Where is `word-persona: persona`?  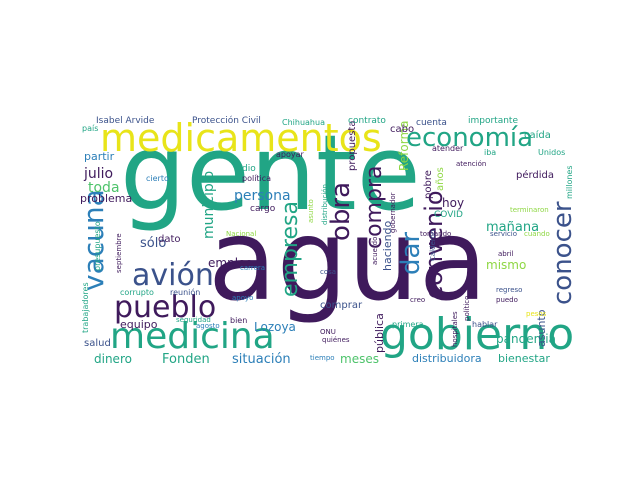
word-persona: persona is located at coordinates (262, 196).